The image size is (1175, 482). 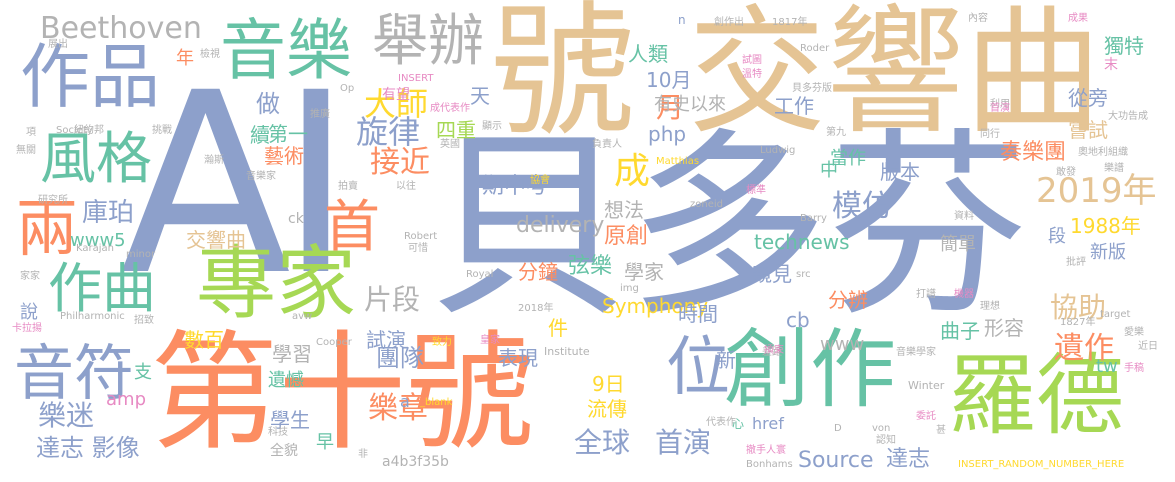 I want to click on word: 紐約邦, so click(x=89, y=130).